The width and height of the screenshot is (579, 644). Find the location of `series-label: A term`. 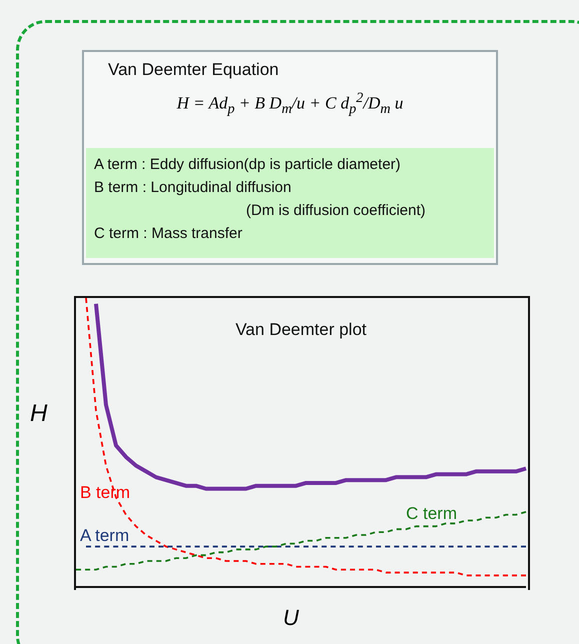

series-label: A term is located at coordinates (105, 536).